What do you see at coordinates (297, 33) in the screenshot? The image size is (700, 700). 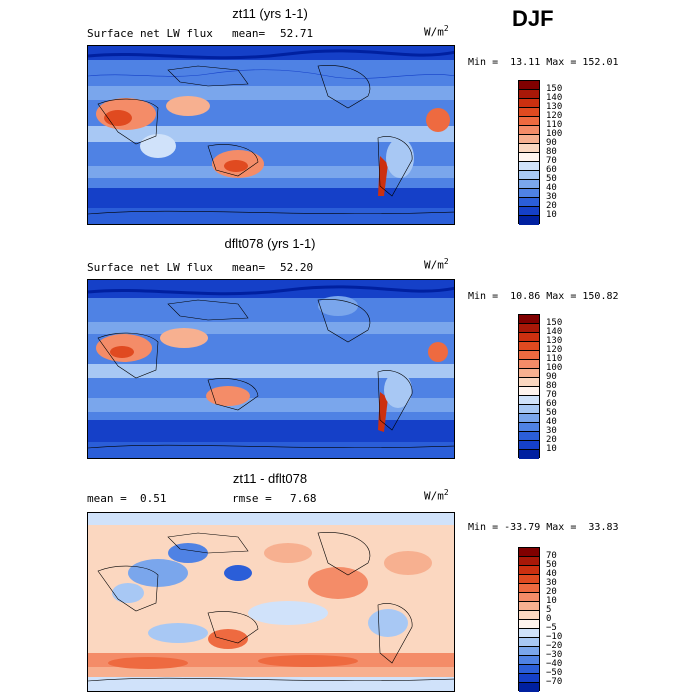 I see `mean-value: 52.71` at bounding box center [297, 33].